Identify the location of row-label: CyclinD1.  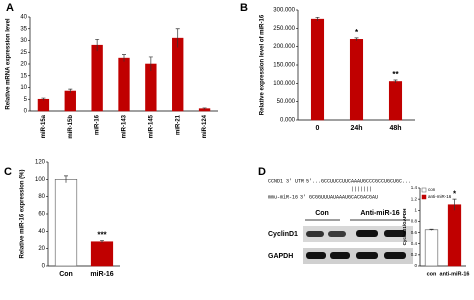
(283, 234).